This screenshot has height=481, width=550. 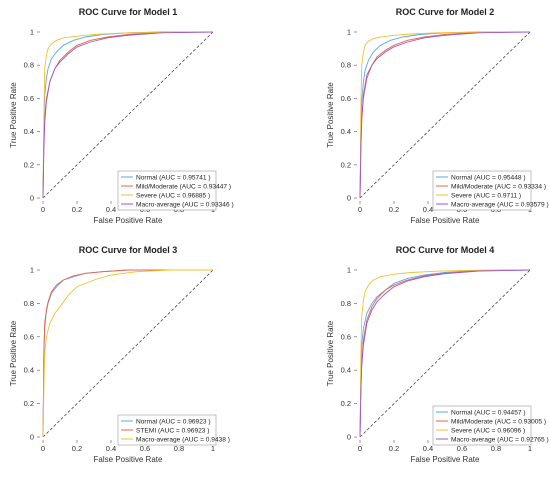 I want to click on legend-label: Normal (AUC = 0.94457 ), so click(x=488, y=412).